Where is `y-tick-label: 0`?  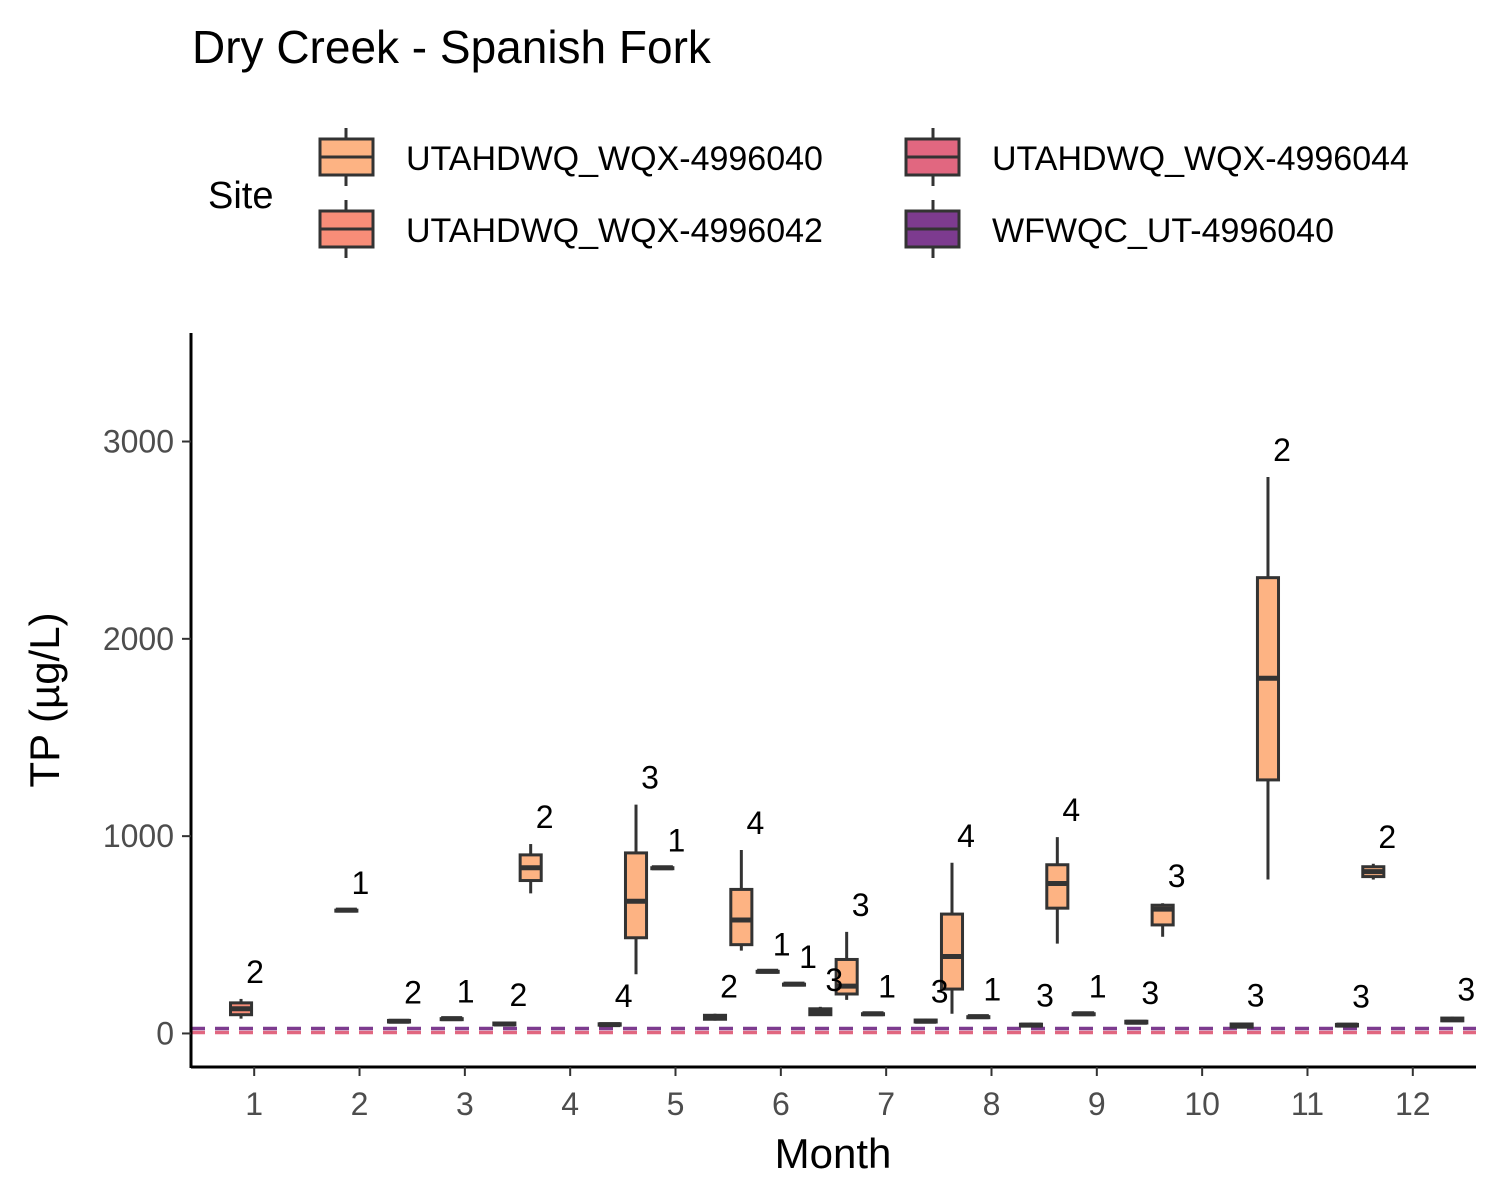
y-tick-label: 0 is located at coordinates (165, 1033).